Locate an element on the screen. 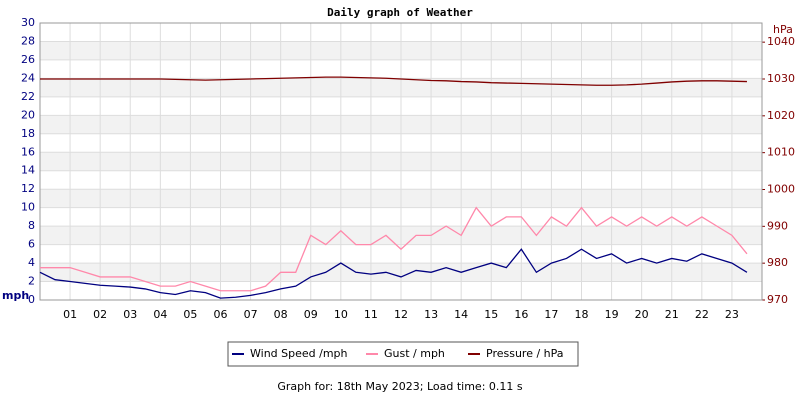 The height and width of the screenshot is (400, 800). x-tick-label: 08 is located at coordinates (281, 314).